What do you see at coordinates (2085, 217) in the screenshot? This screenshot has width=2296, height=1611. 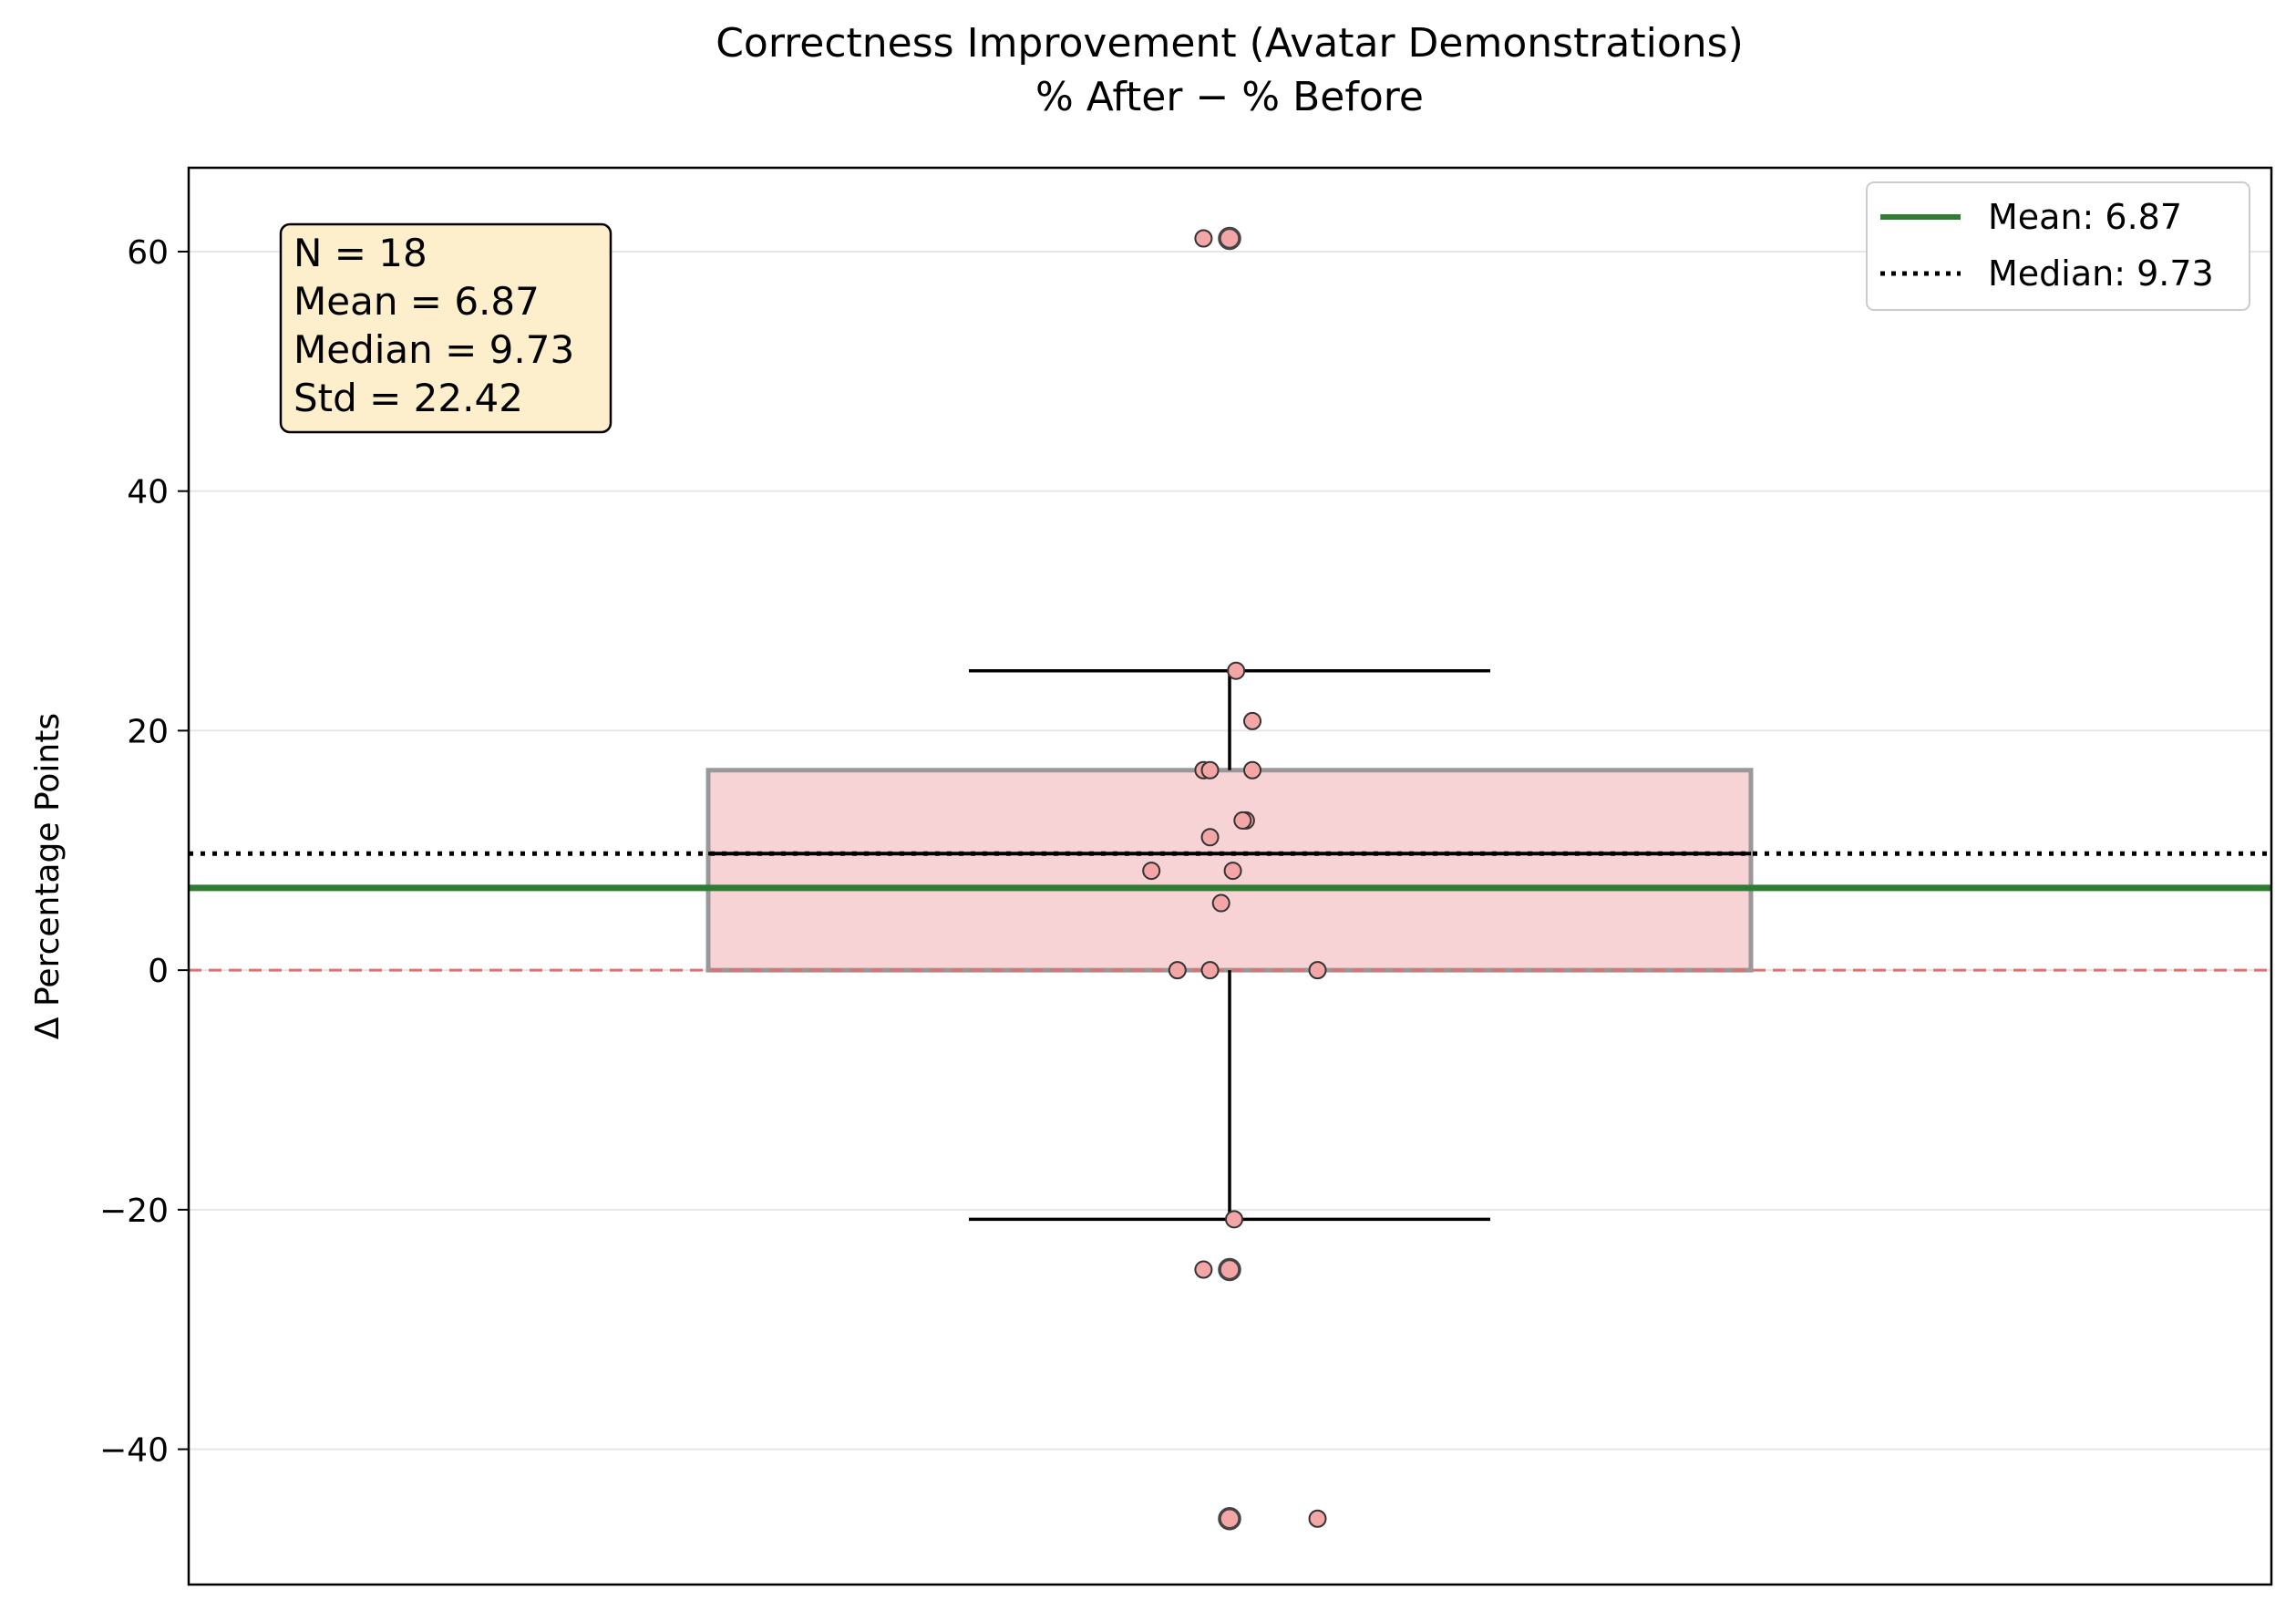 I see `legend-mean-label: Mean: 6.87` at bounding box center [2085, 217].